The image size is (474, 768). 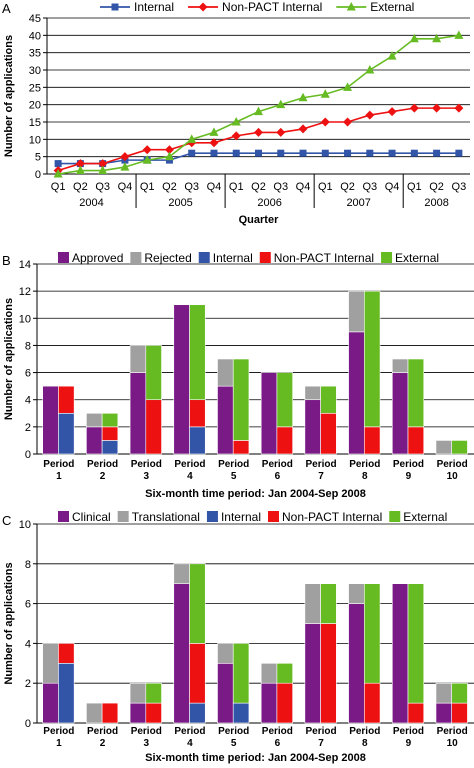 What do you see at coordinates (28, 428) in the screenshot?
I see `panel-b-ytick-label: 2` at bounding box center [28, 428].